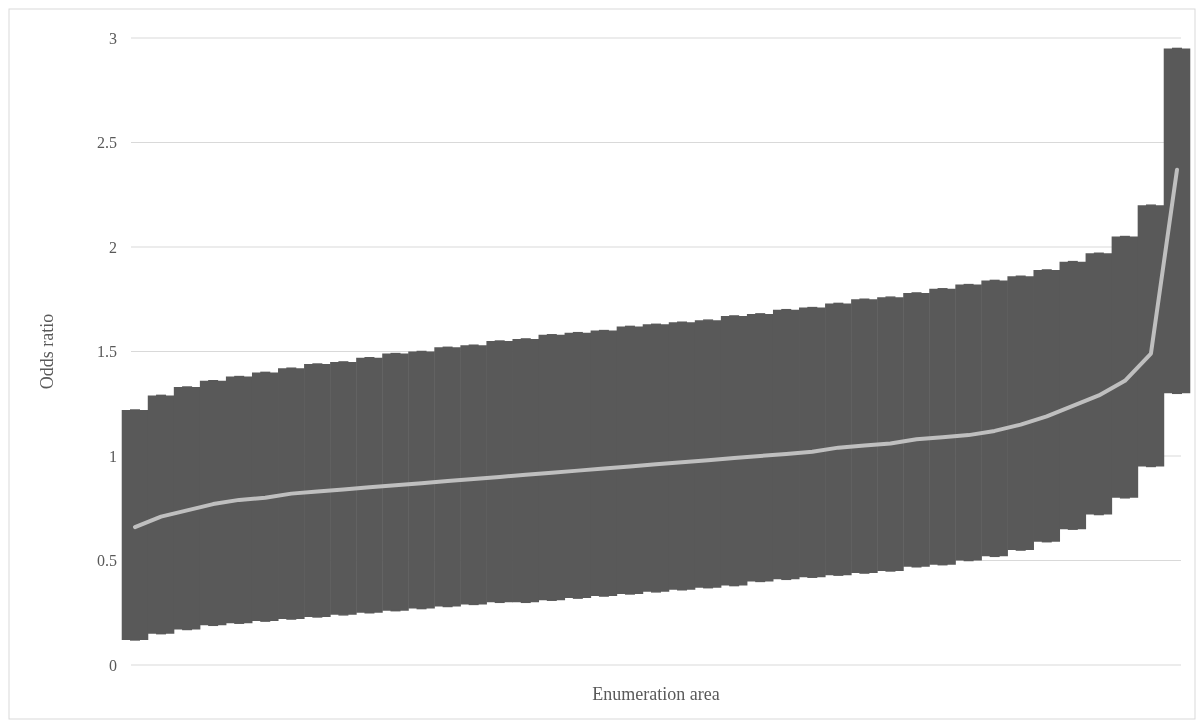 The width and height of the screenshot is (1204, 728). What do you see at coordinates (656, 694) in the screenshot?
I see `x-axis-title: Enumeration area` at bounding box center [656, 694].